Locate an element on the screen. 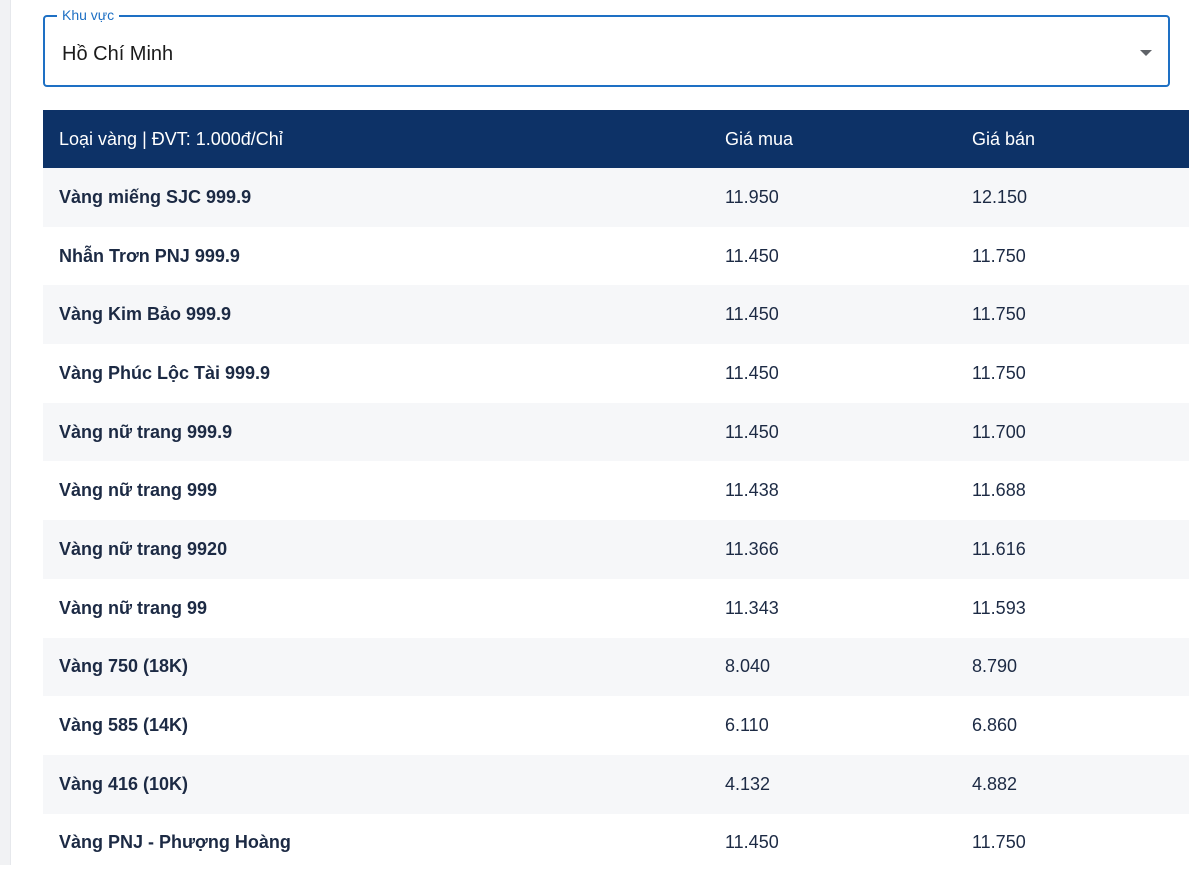  gold-type-cell: Vàng Kim Bảo 999.9 is located at coordinates (145, 314).